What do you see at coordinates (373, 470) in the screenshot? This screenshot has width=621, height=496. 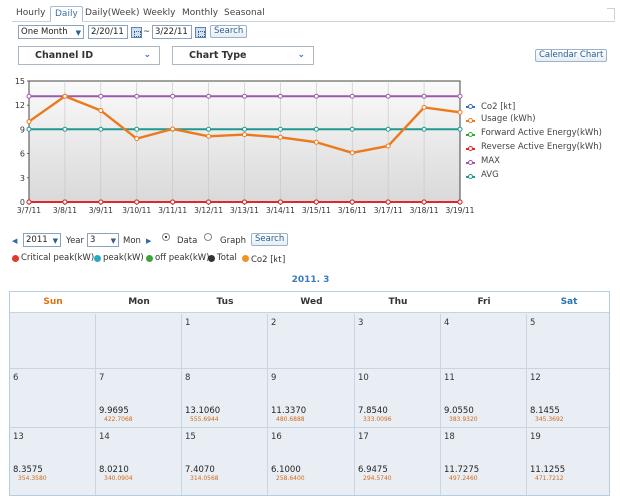 I see `day-usage-value: 6.9475` at bounding box center [373, 470].